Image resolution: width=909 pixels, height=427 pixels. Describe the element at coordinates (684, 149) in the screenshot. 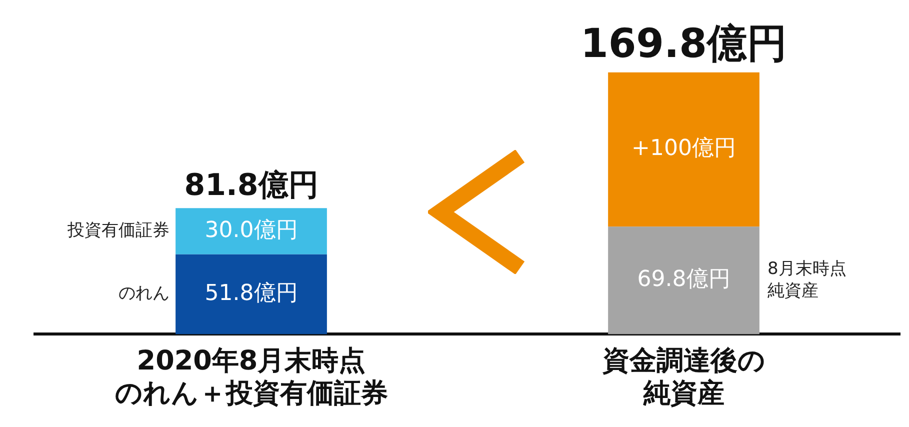

I see `data-label: +100億円` at that location.